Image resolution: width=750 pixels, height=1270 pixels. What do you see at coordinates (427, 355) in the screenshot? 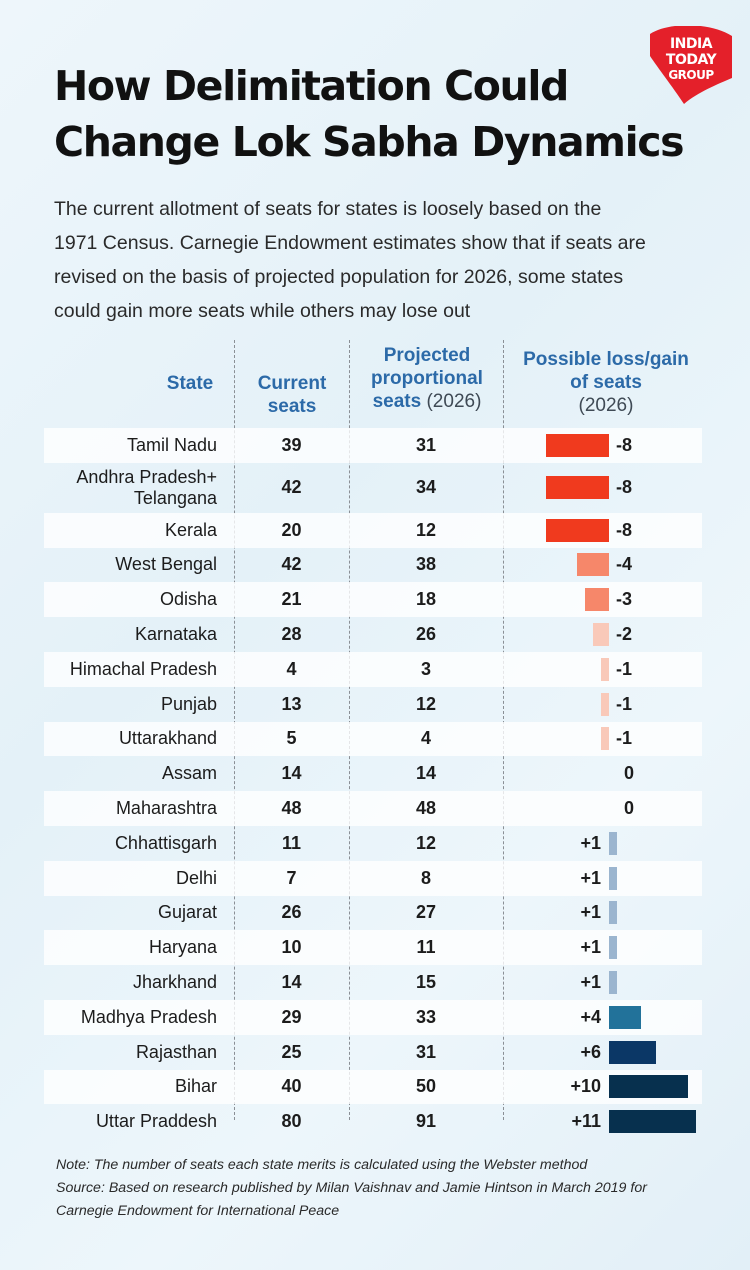
I see `header-projected-line1: Projected` at bounding box center [427, 355].